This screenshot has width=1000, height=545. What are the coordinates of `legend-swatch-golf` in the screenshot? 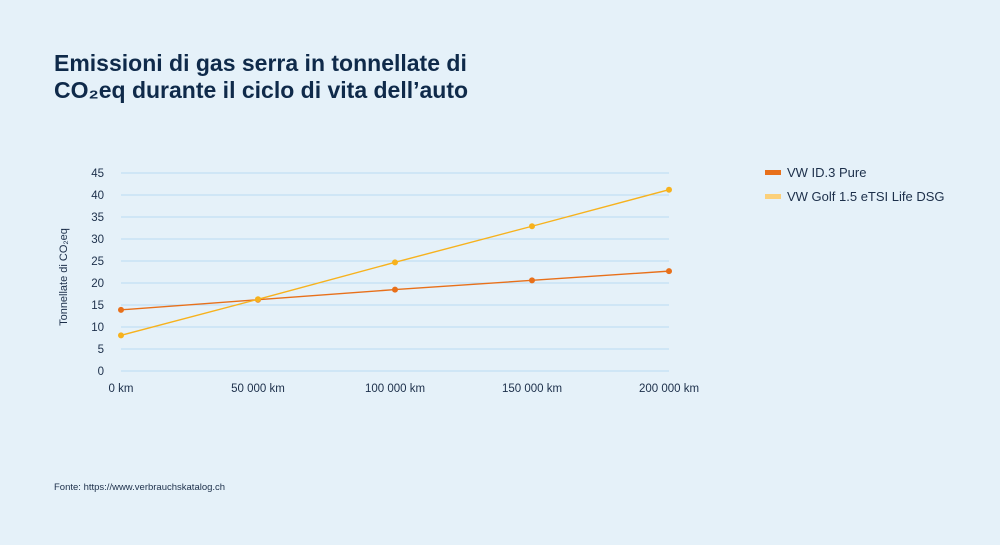 It's located at (773, 196).